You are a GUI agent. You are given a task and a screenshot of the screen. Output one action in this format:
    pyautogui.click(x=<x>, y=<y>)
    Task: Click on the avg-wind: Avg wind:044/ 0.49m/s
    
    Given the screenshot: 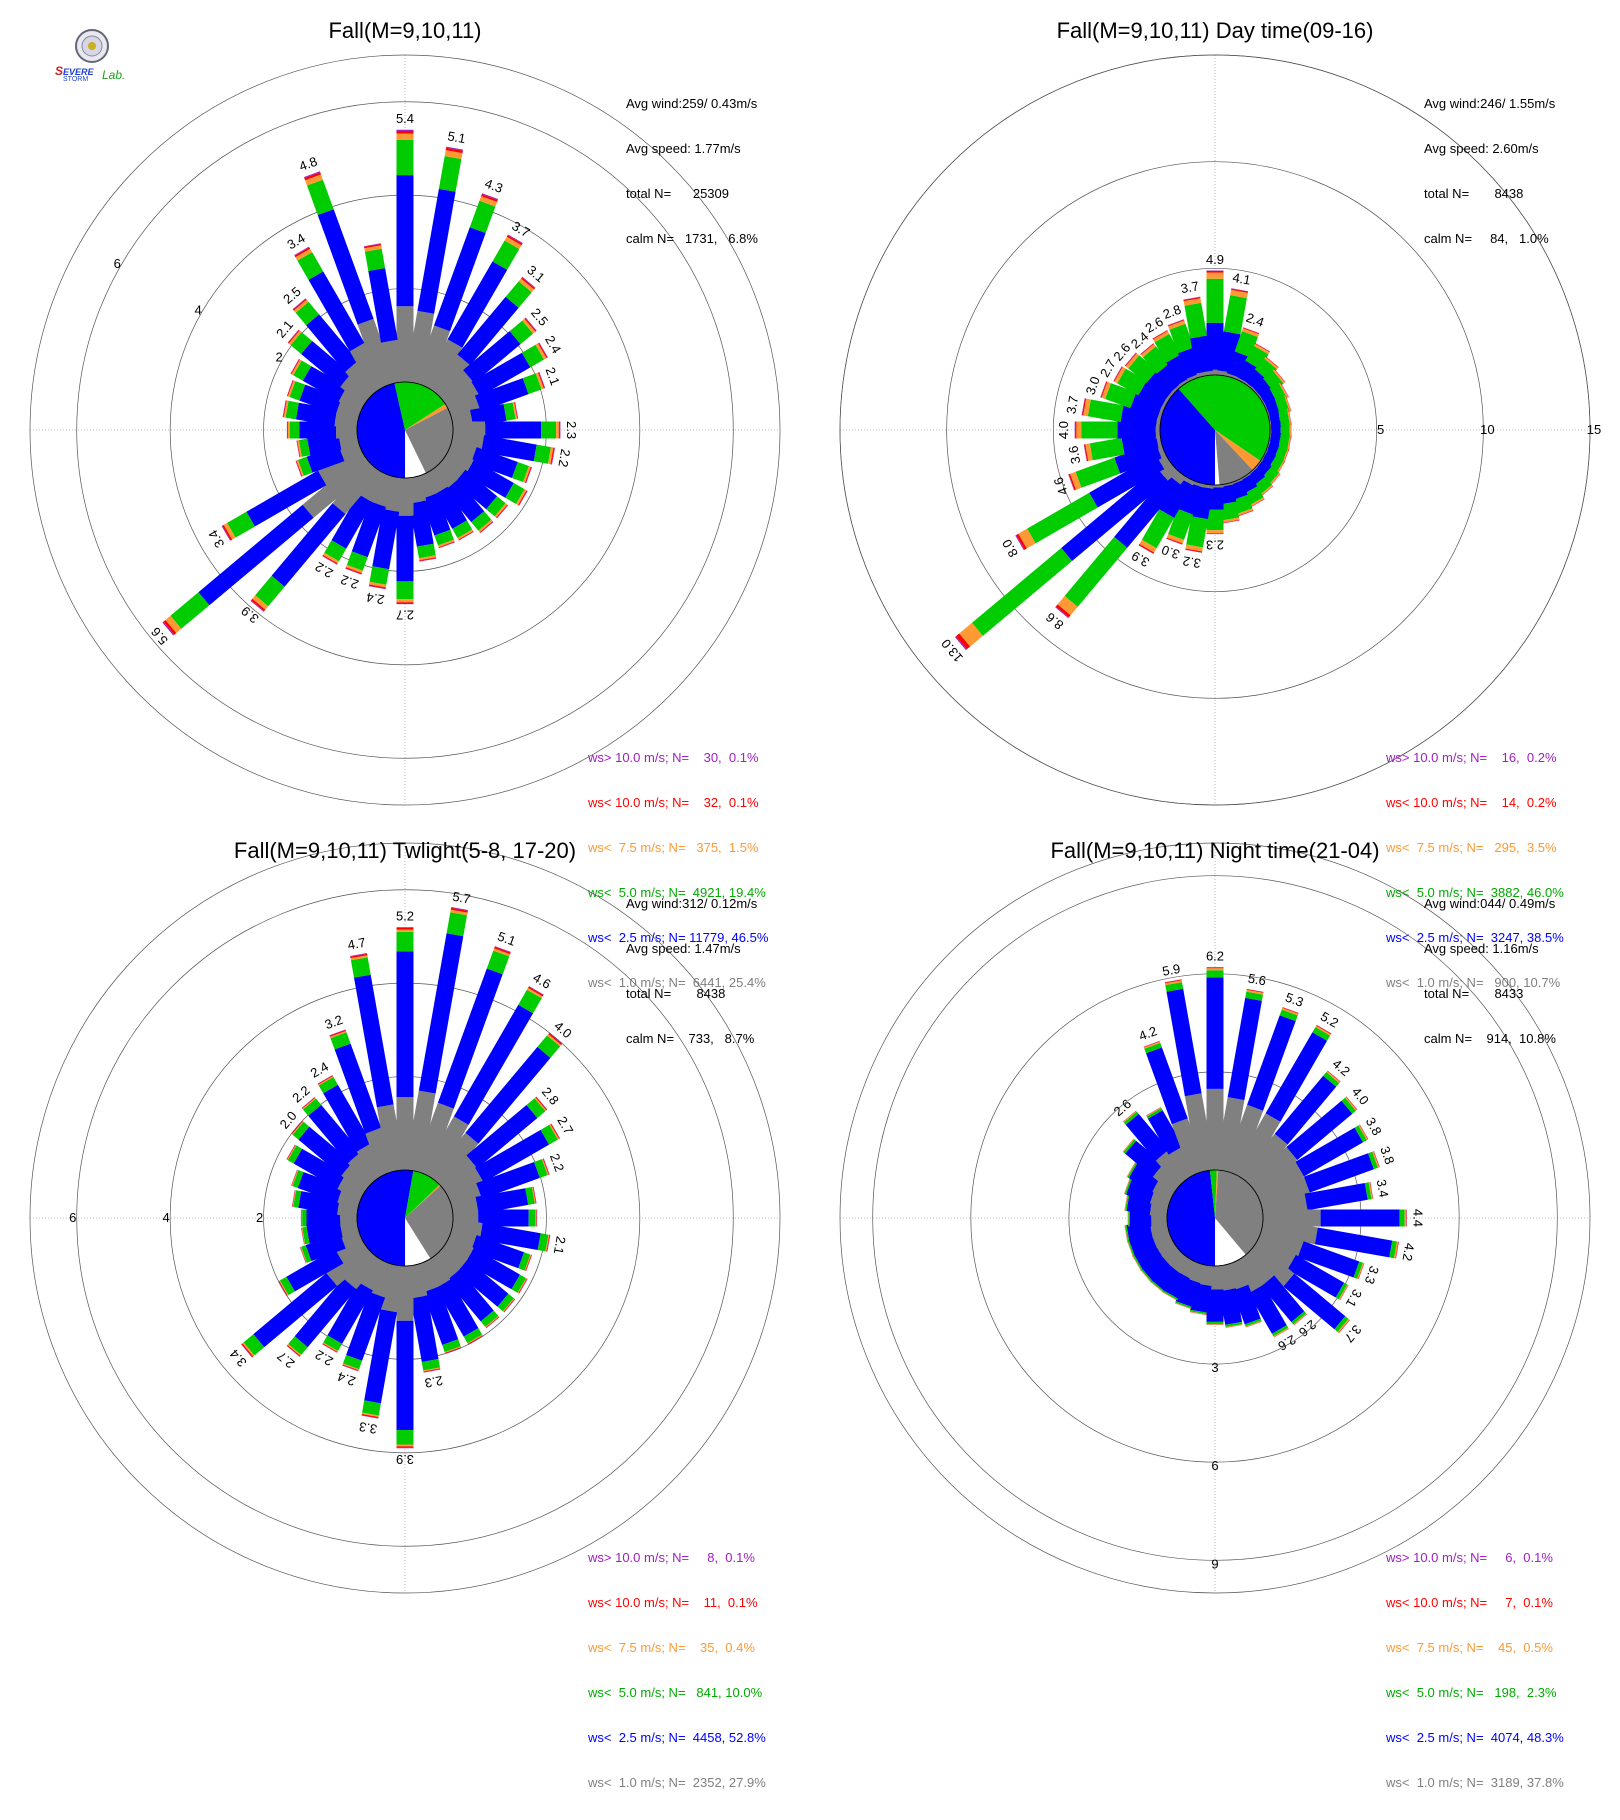 What is the action you would take?
    pyautogui.click(x=1490, y=903)
    